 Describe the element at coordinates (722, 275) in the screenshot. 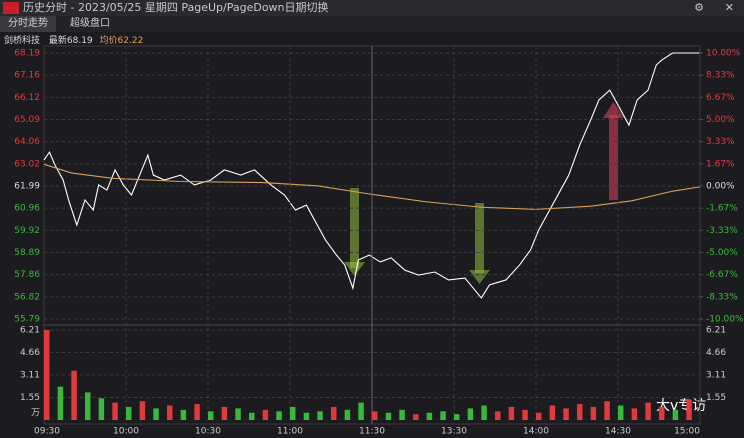

I see `y2-tick-label: -6.67%` at that location.